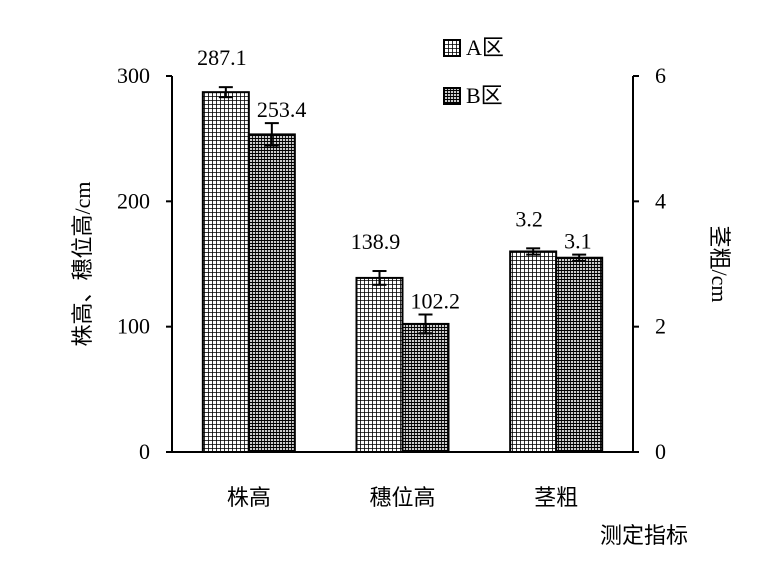 The height and width of the screenshot is (572, 777). Describe the element at coordinates (222, 57) in the screenshot. I see `data-label: 287.1` at that location.